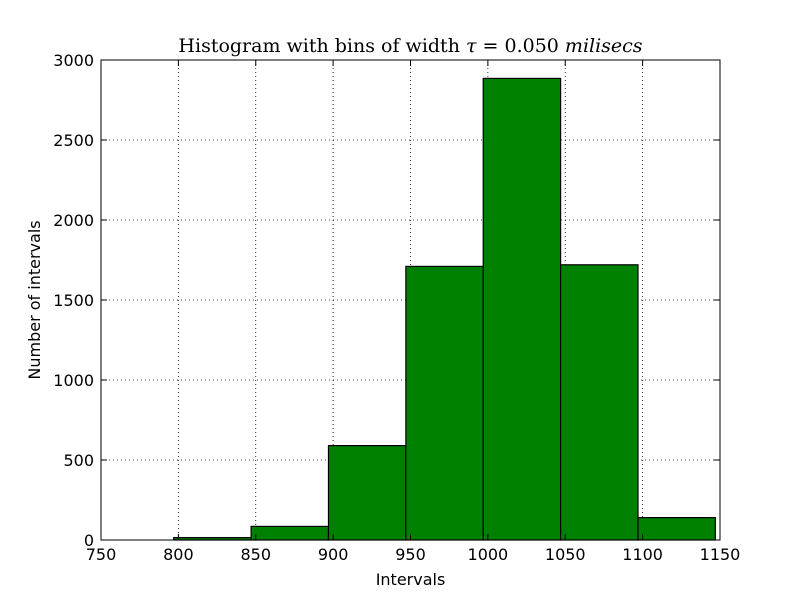  I want to click on y-tick-label: 2000, so click(73, 220).